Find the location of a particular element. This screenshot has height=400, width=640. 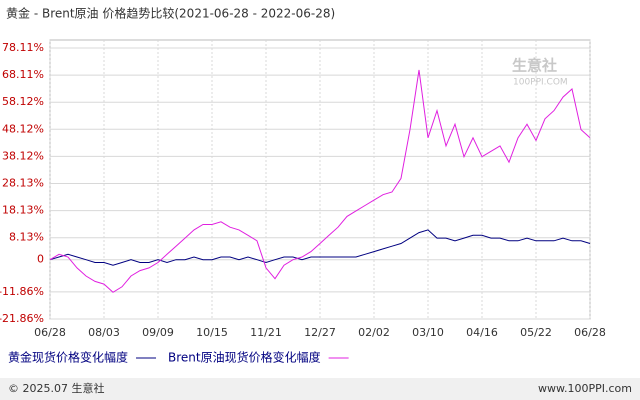

y-tick-label: 18.13% is located at coordinates (23, 210).